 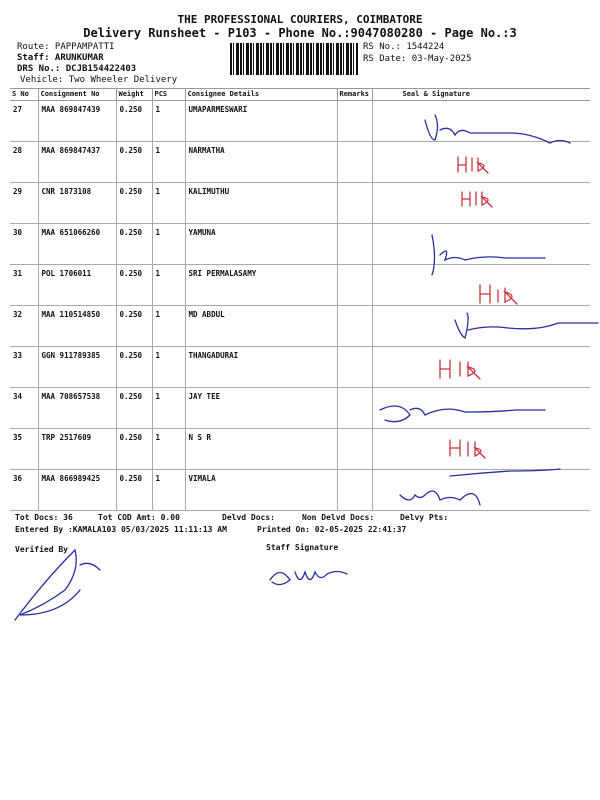 I want to click on consignment-cell: MAA 869847437, so click(x=76, y=162).